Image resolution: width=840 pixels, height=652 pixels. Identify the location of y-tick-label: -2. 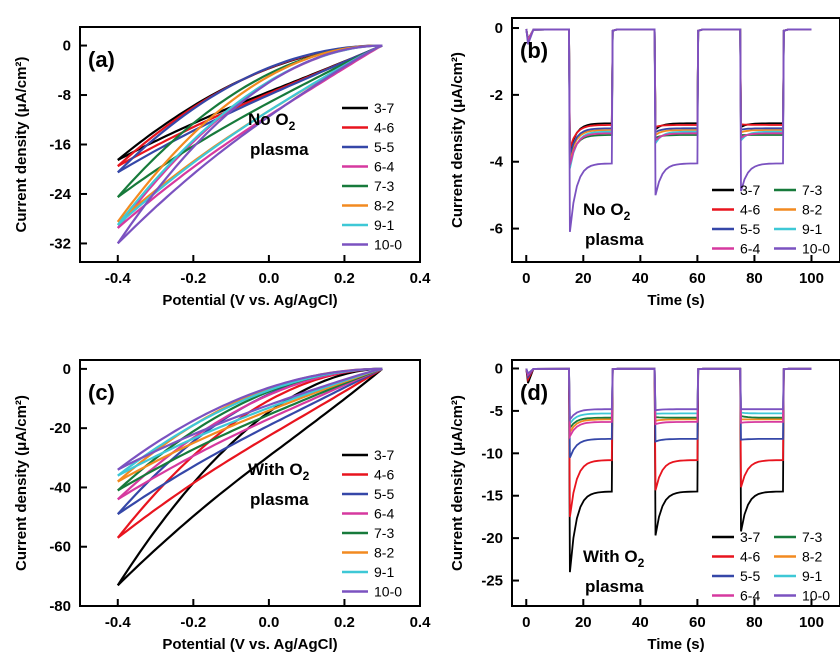
(496, 95).